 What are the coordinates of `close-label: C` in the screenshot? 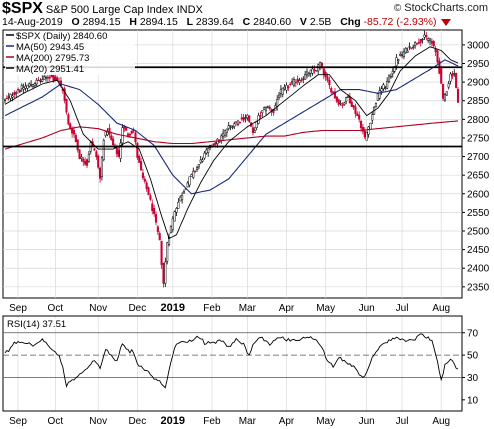 It's located at (246, 22).